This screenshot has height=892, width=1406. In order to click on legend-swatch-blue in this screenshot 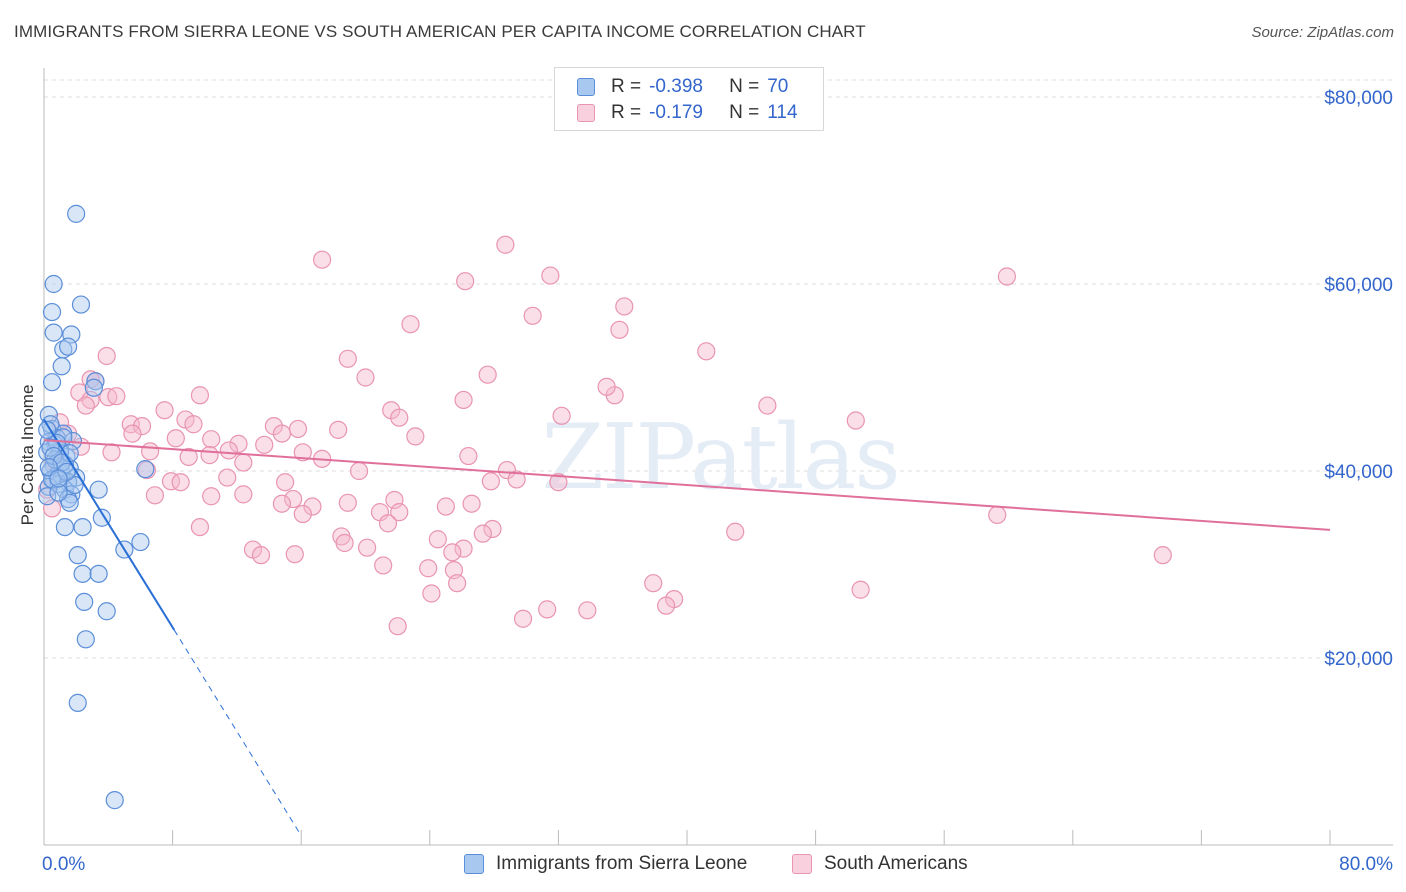, I will do `click(586, 87)`.